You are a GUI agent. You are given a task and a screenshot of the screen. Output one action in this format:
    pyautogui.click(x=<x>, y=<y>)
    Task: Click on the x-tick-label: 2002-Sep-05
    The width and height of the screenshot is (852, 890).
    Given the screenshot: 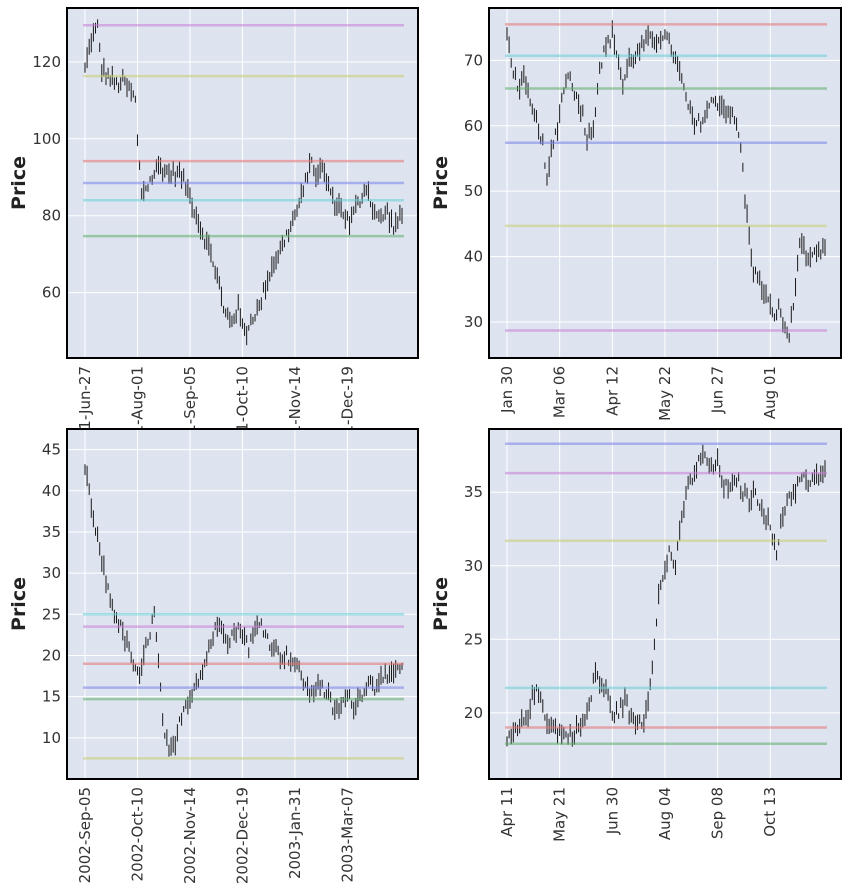 What is the action you would take?
    pyautogui.click(x=85, y=835)
    